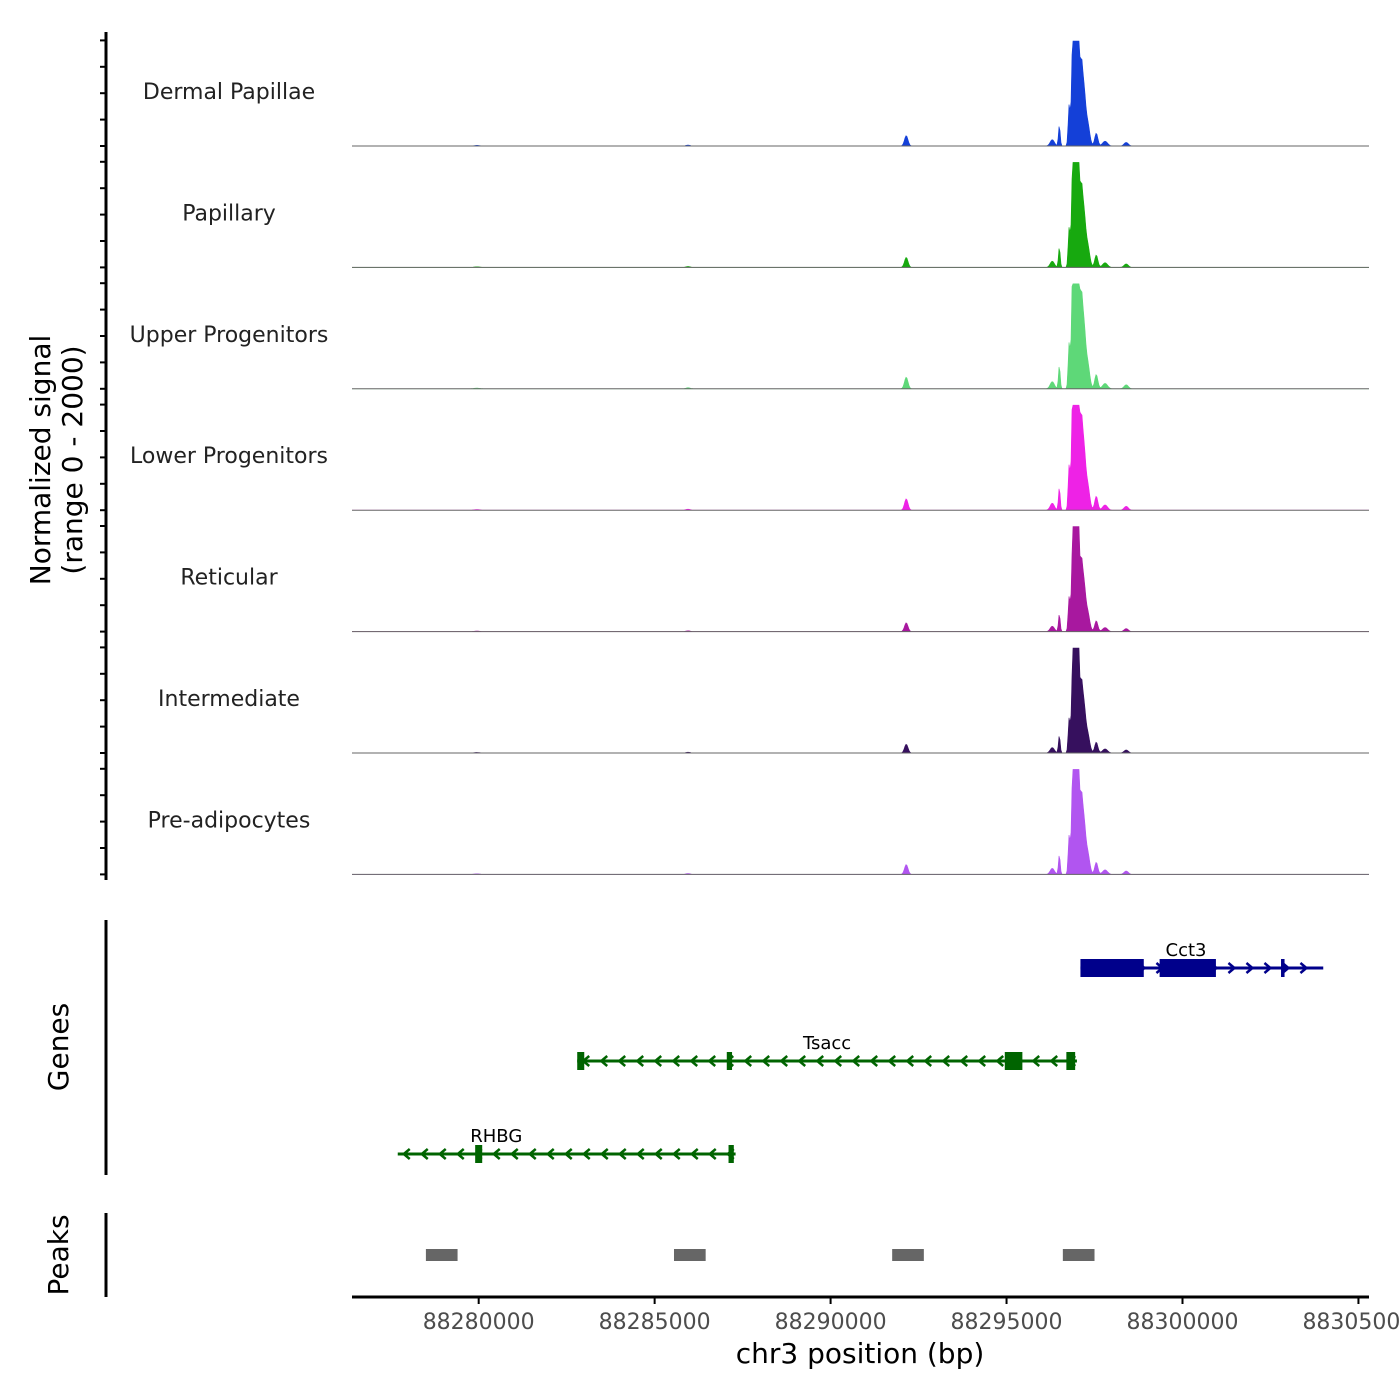 The height and width of the screenshot is (1400, 1400). What do you see at coordinates (1007, 1322) in the screenshot?
I see `x-tick-label: 88295000` at bounding box center [1007, 1322].